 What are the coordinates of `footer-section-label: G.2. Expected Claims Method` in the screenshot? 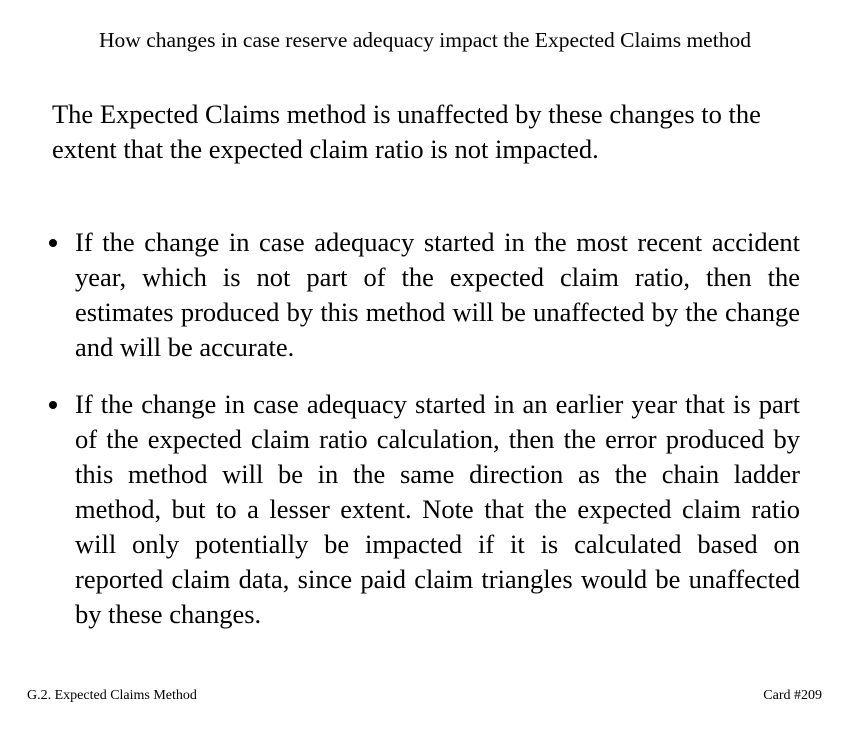 It's located at (112, 695).